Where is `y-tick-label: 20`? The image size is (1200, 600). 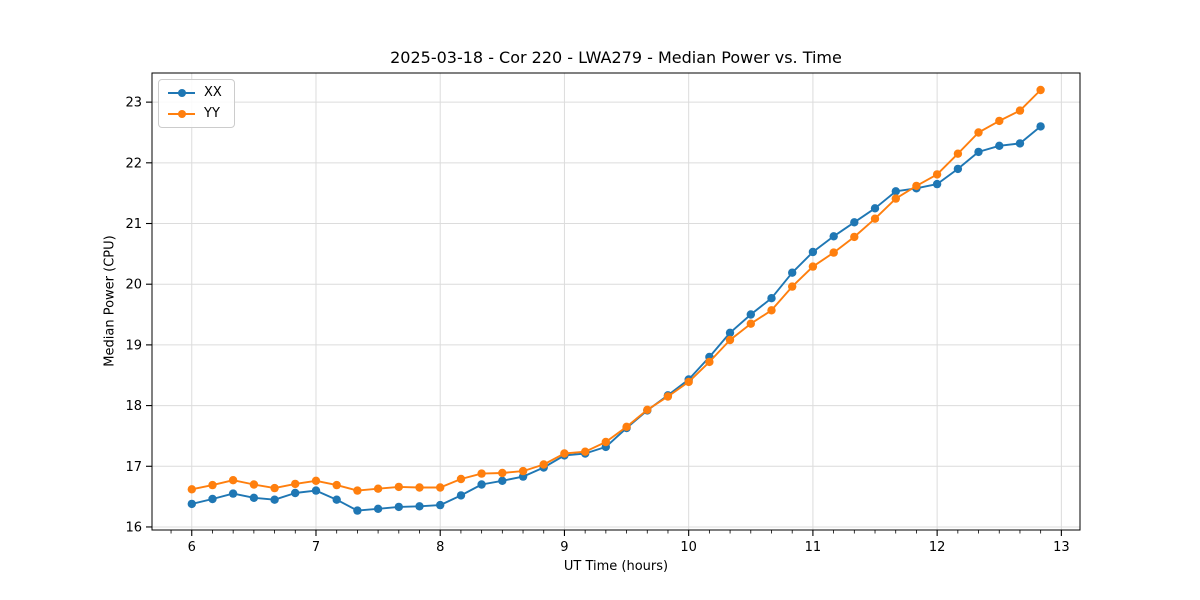
y-tick-label: 20 is located at coordinates (133, 285).